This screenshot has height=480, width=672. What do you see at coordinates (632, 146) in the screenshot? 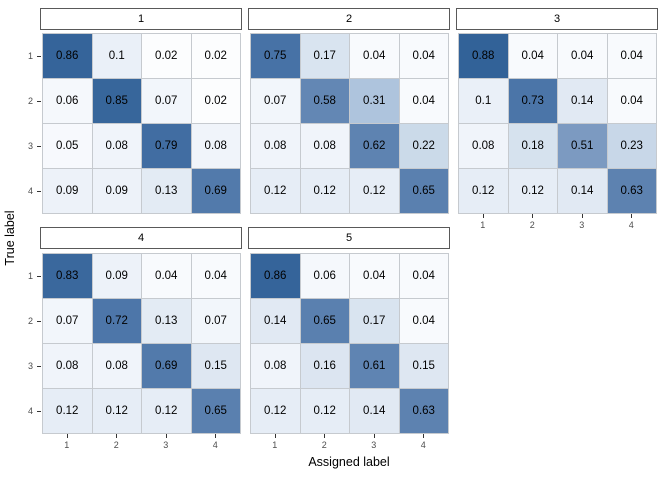
I see `heatmap-cell: 0.23` at bounding box center [632, 146].